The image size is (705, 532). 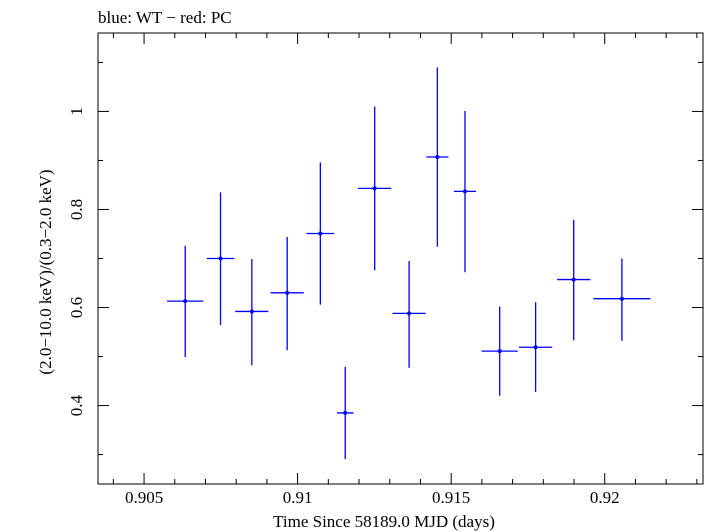 I want to click on x-tick-label: 0.92, so click(x=605, y=497).